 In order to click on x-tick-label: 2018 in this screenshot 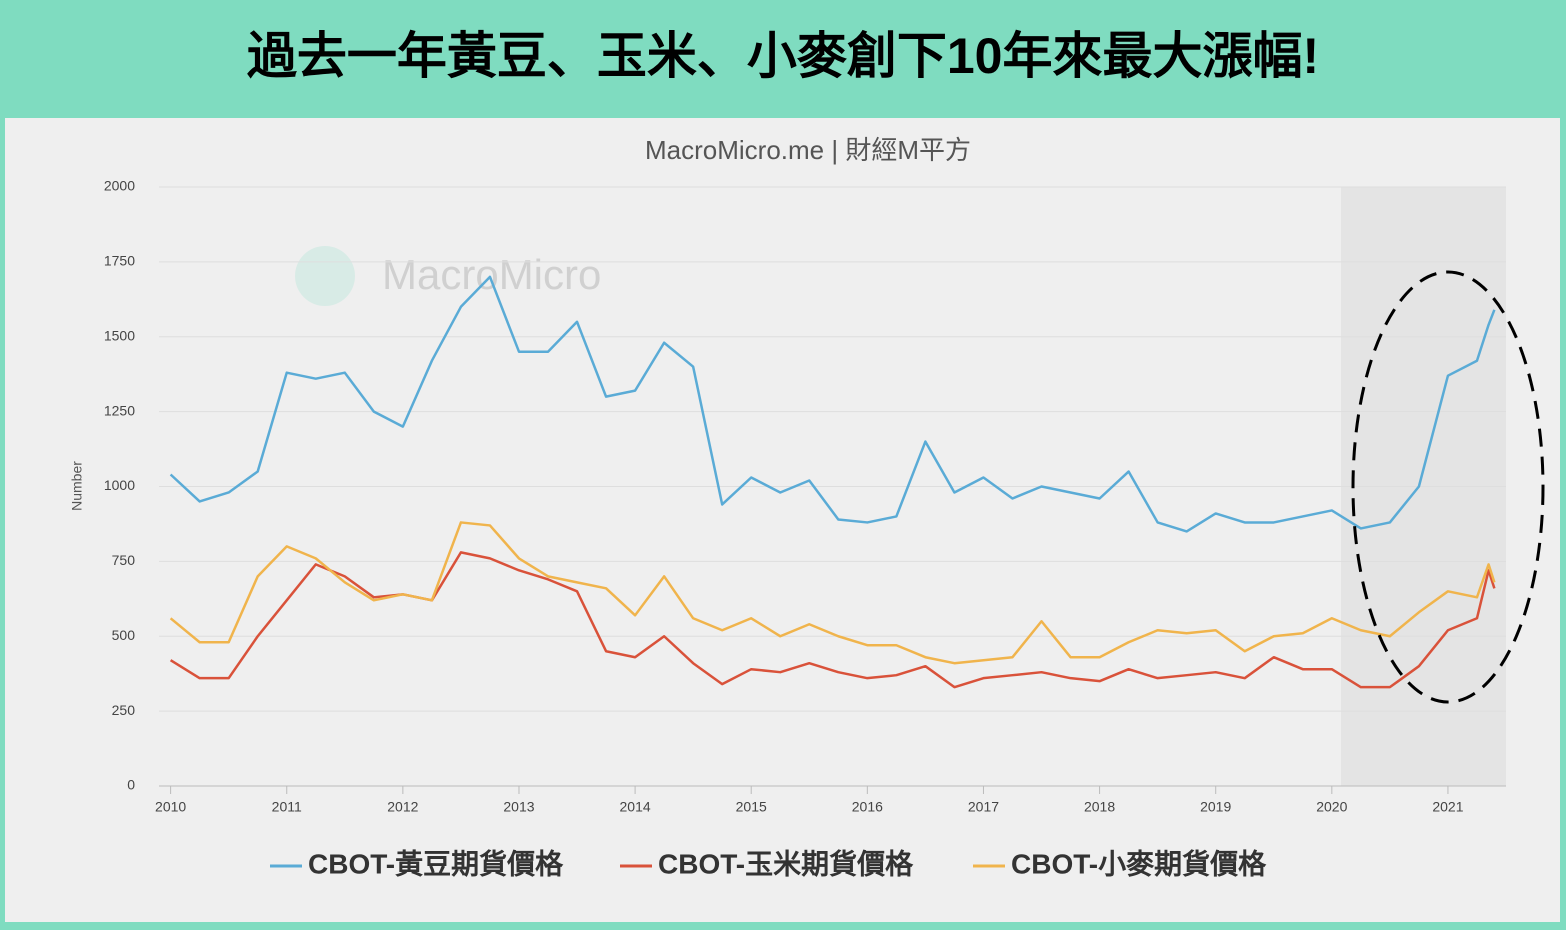, I will do `click(1099, 807)`.